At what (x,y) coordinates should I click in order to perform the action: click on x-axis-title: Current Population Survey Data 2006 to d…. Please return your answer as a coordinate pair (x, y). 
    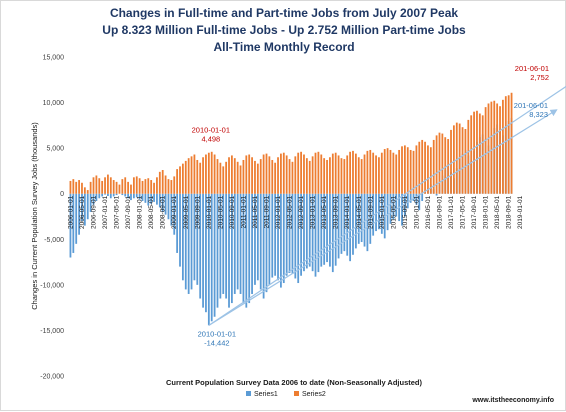
    Looking at the image, I should click on (294, 382).